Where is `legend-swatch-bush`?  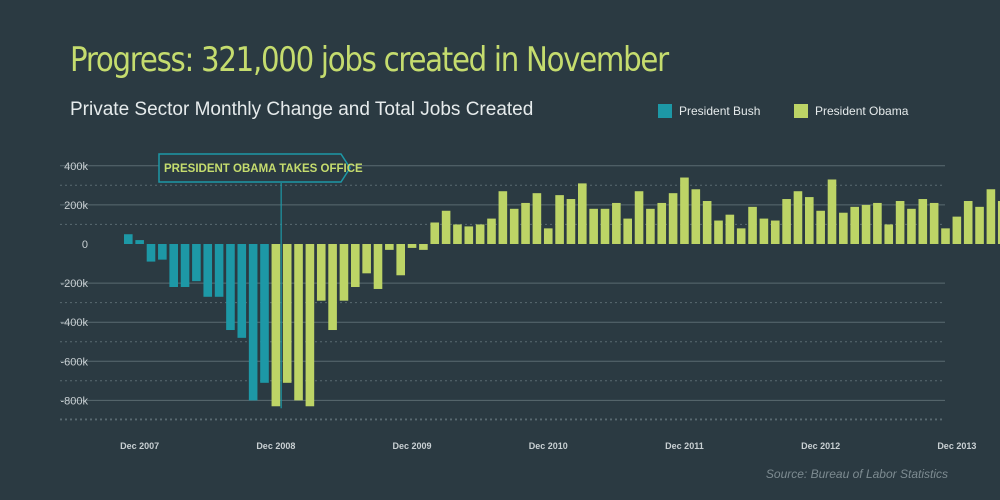
legend-swatch-bush is located at coordinates (665, 111).